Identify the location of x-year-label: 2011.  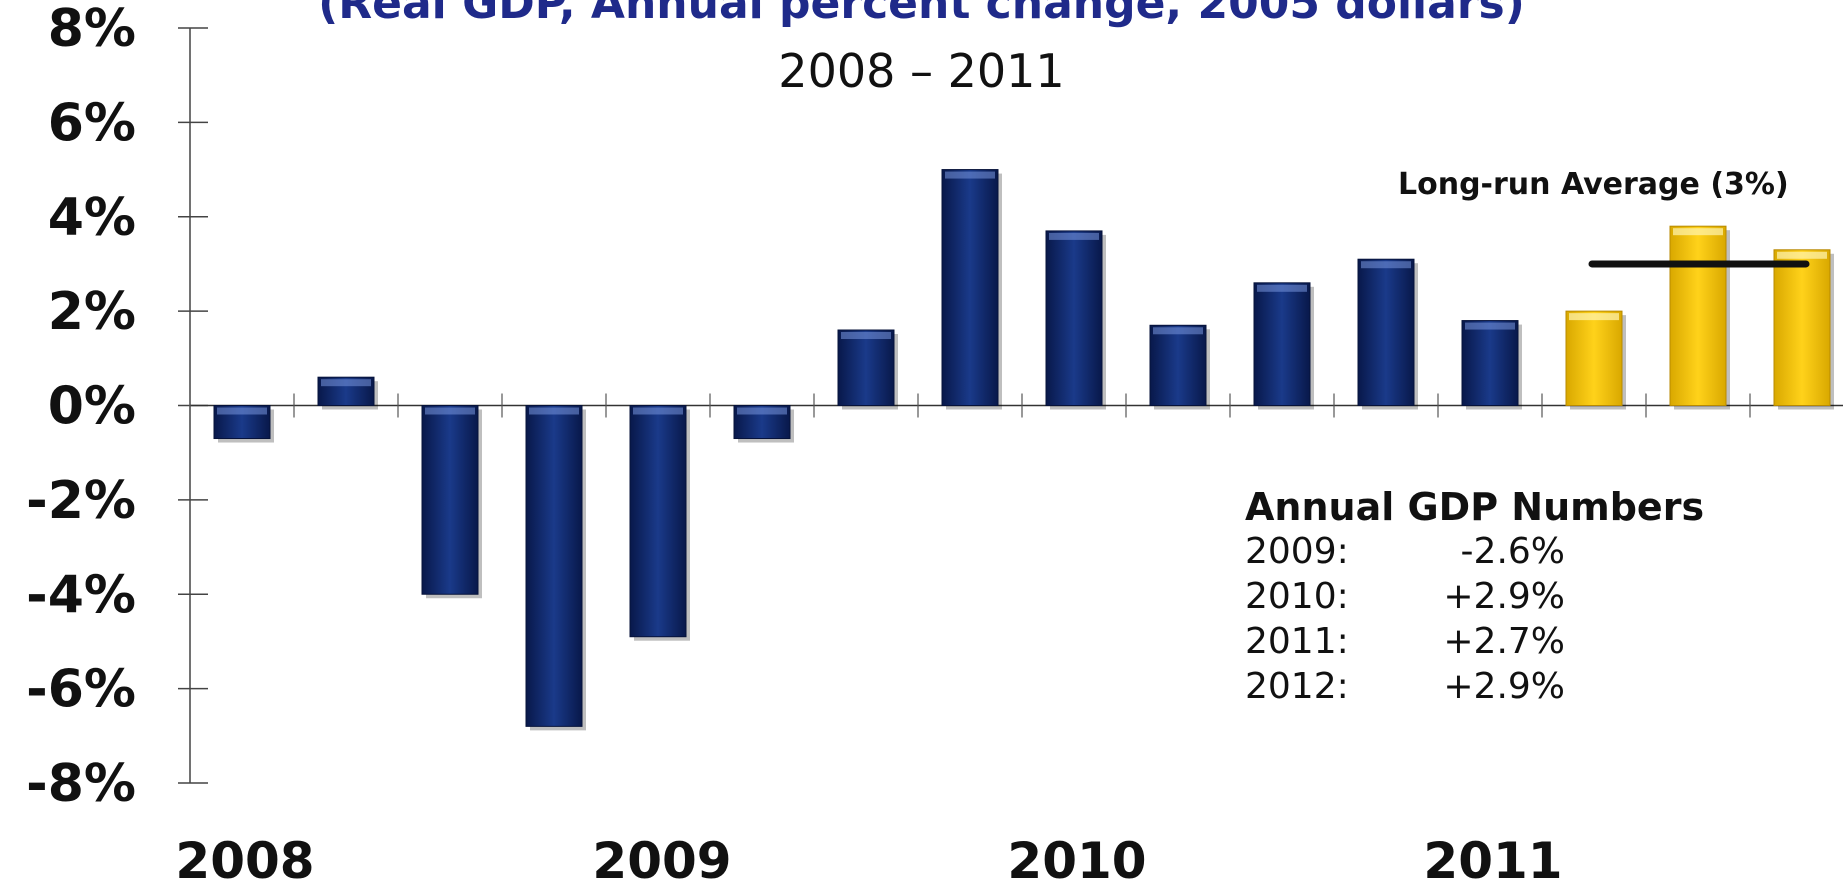
(1492, 856).